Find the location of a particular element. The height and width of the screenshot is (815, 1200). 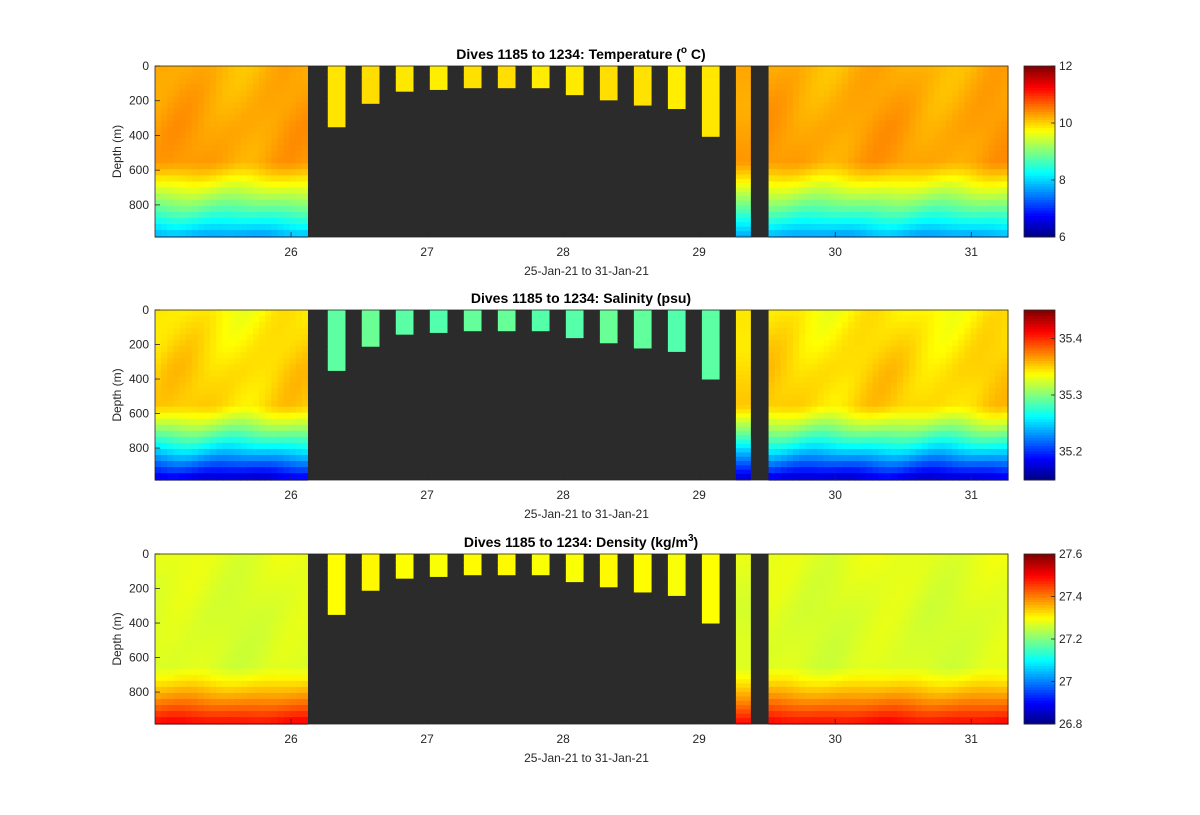

dive-bar is located at coordinates (574, 81).